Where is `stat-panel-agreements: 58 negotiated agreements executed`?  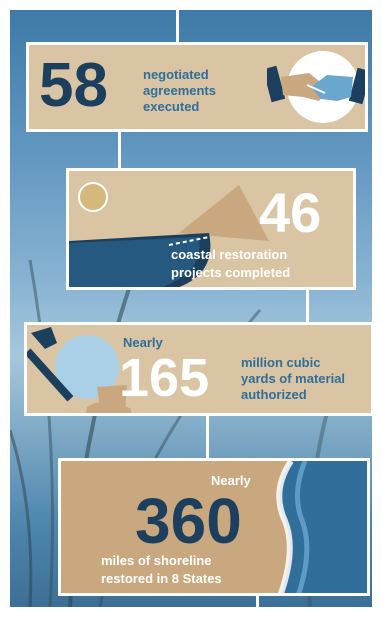 stat-panel-agreements: 58 negotiated agreements executed is located at coordinates (197, 87).